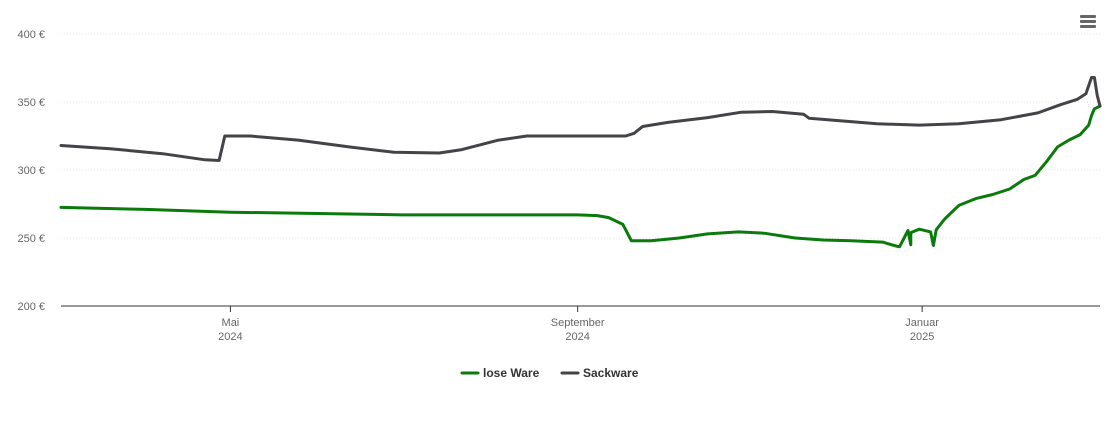 This screenshot has height=423, width=1110. What do you see at coordinates (922, 337) in the screenshot?
I see `x-tick-label-year: 2025` at bounding box center [922, 337].